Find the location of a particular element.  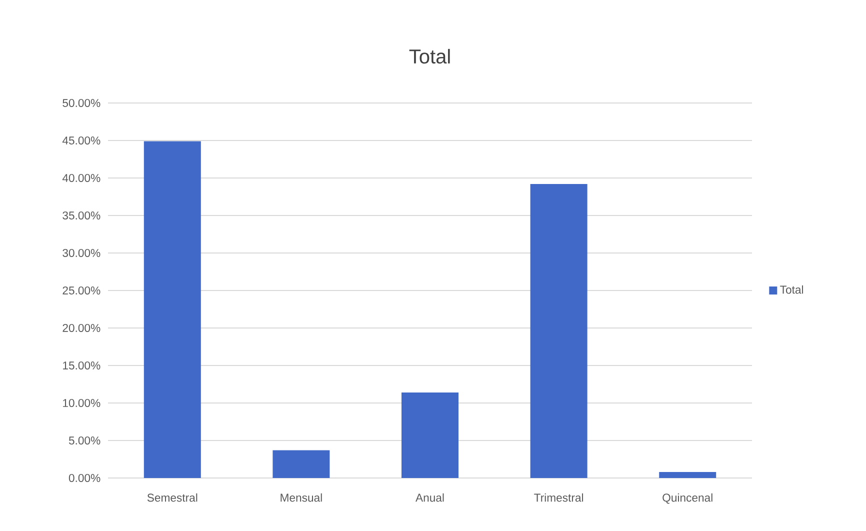

legend-label: Total is located at coordinates (792, 289).